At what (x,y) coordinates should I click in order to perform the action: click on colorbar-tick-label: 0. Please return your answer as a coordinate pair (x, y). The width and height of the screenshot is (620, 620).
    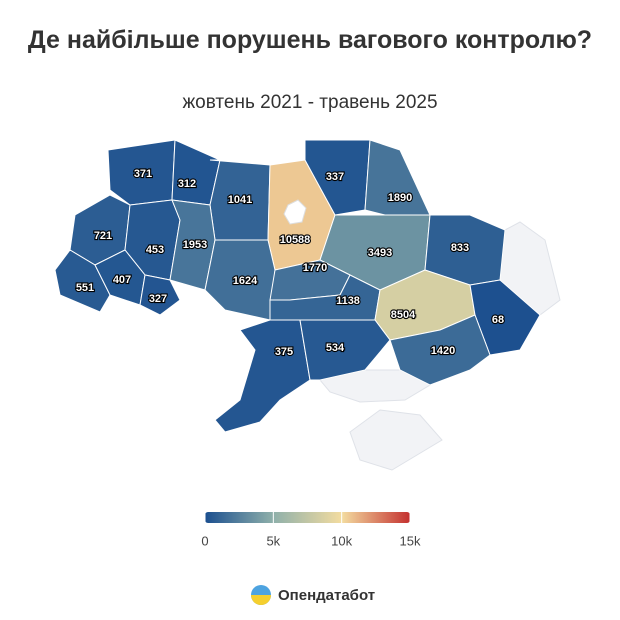
    Looking at the image, I should click on (204, 540).